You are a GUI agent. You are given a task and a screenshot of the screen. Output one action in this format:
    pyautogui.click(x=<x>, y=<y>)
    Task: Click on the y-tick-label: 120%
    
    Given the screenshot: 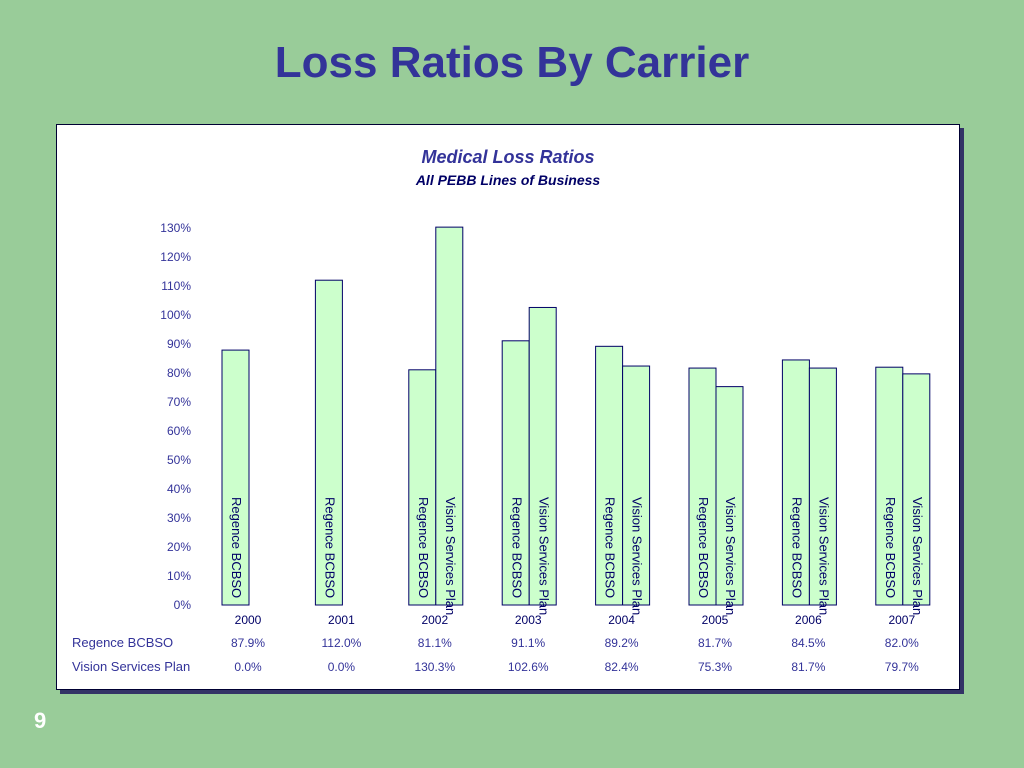 What is the action you would take?
    pyautogui.click(x=175, y=257)
    